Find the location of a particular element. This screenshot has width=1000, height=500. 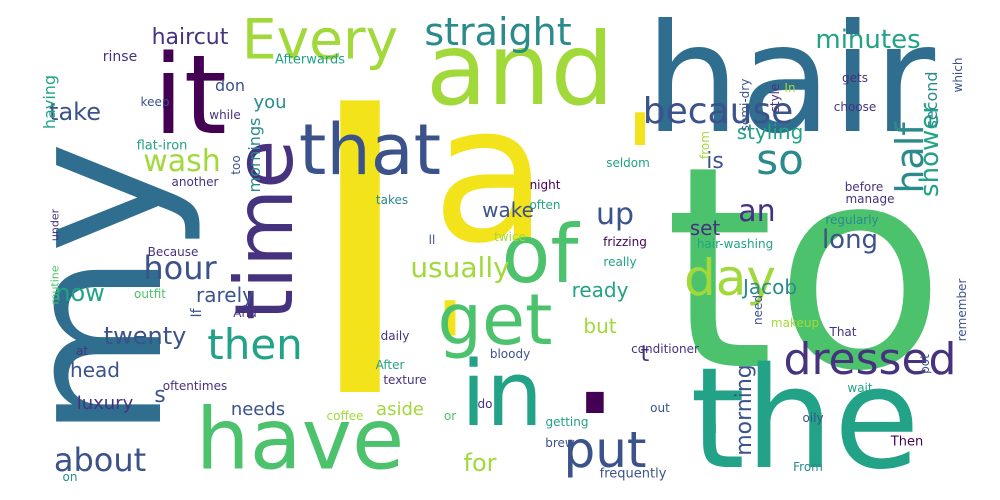

cloud-word: but is located at coordinates (600, 326).